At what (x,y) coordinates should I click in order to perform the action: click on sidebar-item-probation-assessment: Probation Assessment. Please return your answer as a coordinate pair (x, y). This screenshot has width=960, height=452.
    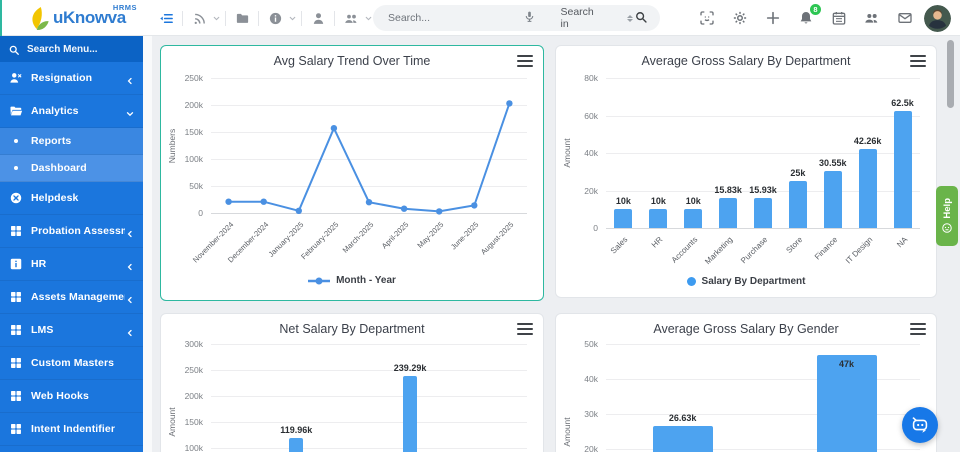
    Looking at the image, I should click on (71, 231).